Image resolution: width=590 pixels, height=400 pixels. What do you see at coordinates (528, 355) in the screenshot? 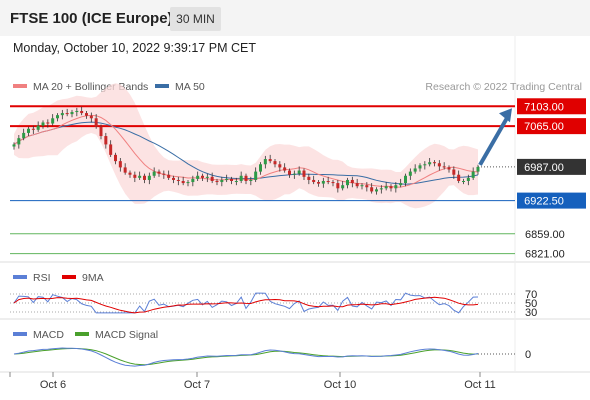
I see `macd-zero-label: 0` at bounding box center [528, 355].